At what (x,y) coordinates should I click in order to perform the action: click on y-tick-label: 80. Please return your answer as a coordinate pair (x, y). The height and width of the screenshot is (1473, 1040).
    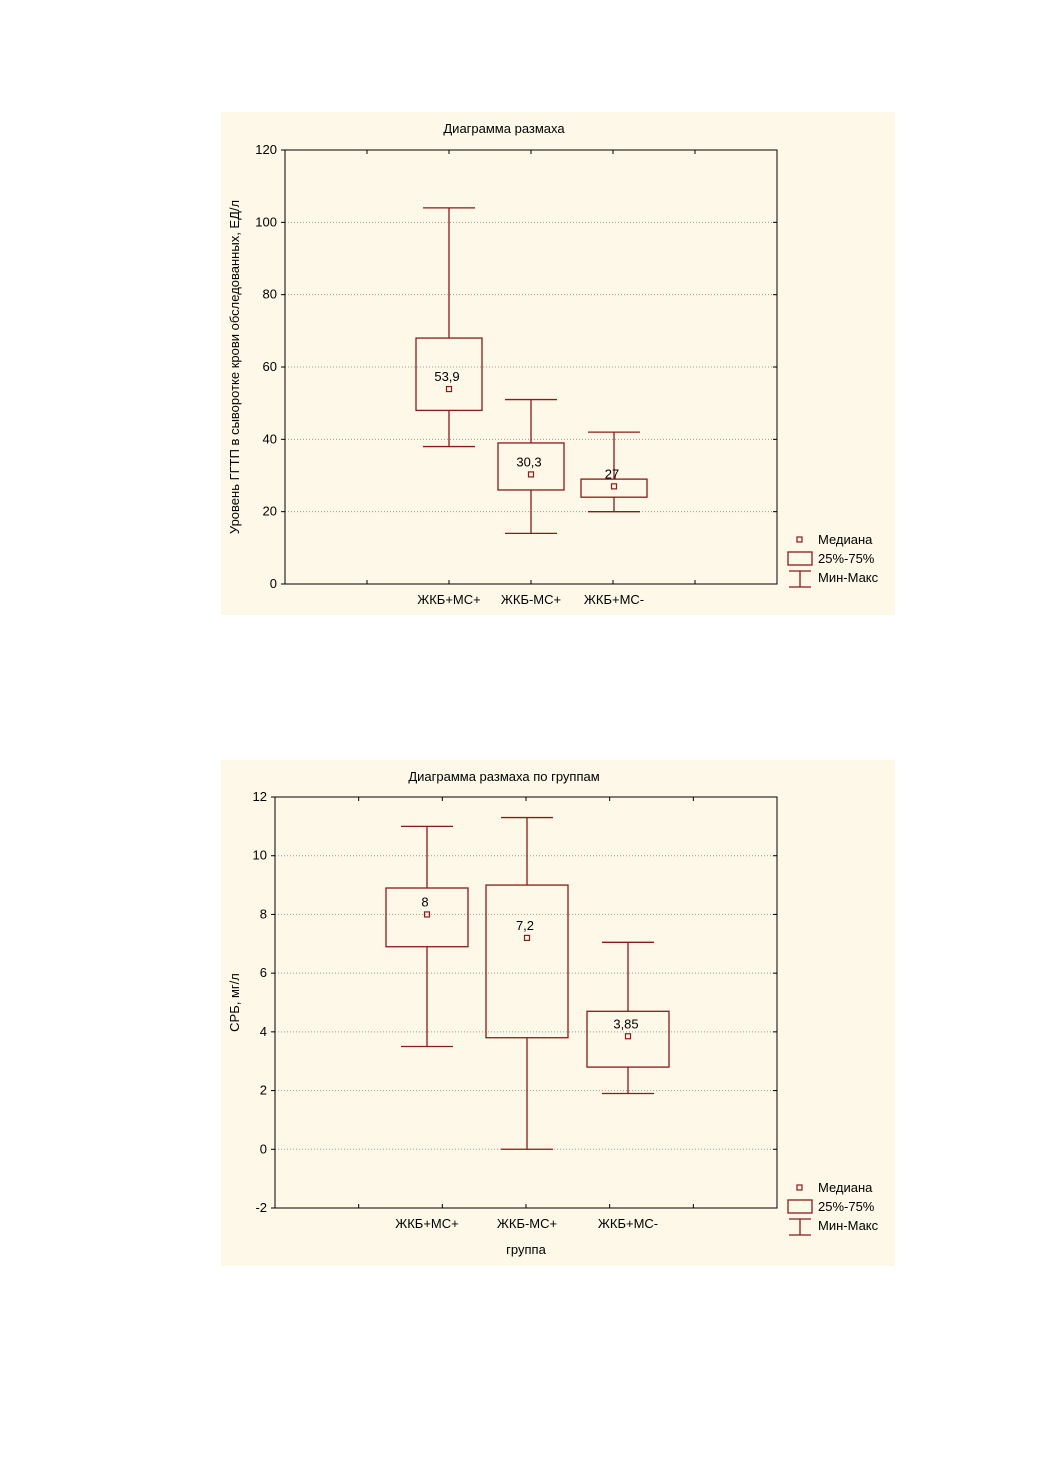
    Looking at the image, I should click on (270, 294).